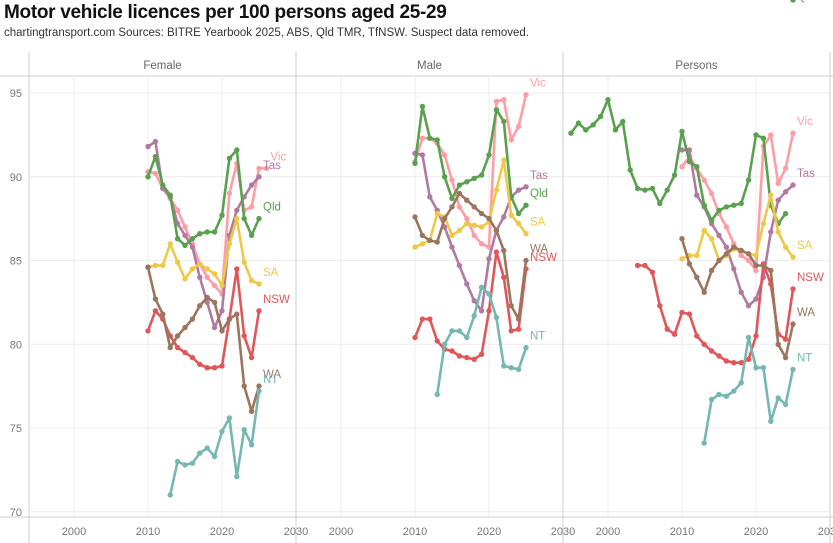 The image size is (833, 543). What do you see at coordinates (203, 339) in the screenshot?
I see `series-line-wa-female` at bounding box center [203, 339].